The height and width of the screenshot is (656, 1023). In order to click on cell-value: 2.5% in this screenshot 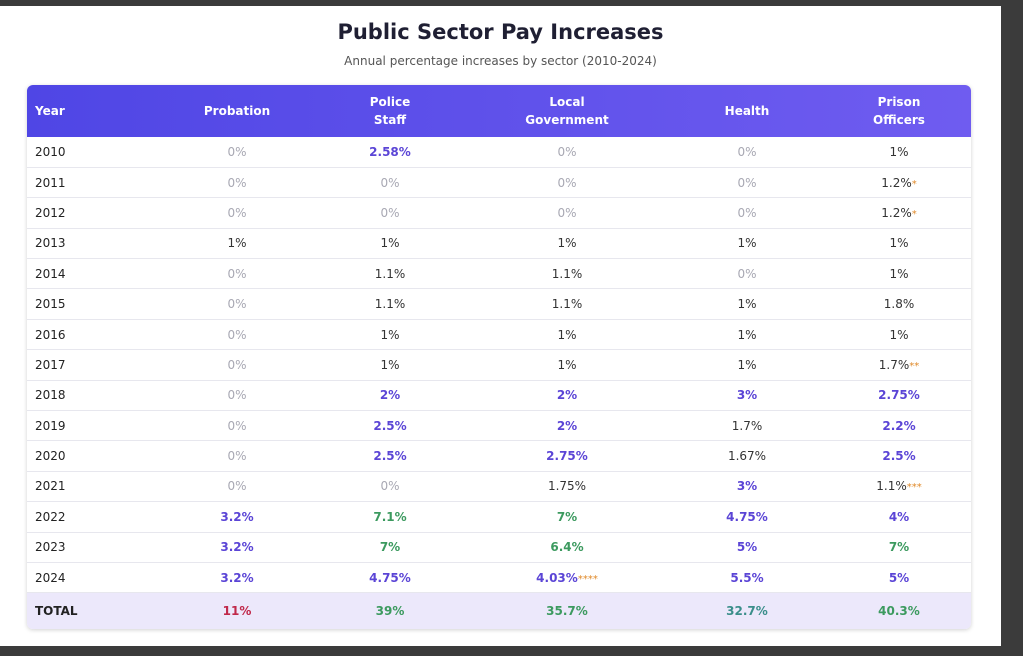, I will do `click(390, 456)`.